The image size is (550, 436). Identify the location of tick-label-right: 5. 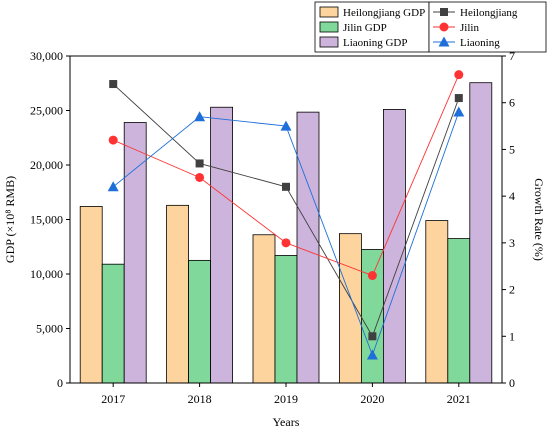
(512, 149).